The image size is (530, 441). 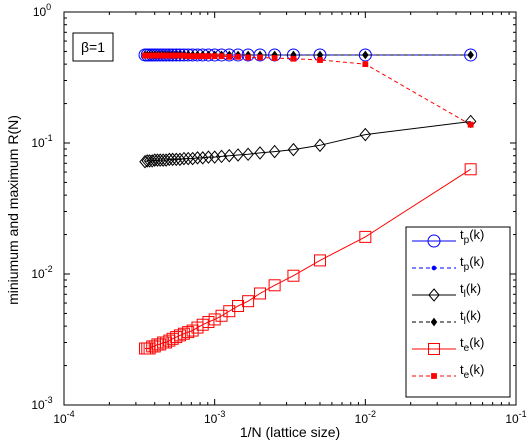 I want to click on y-tick-label: 10⁻¹, so click(x=41, y=141).